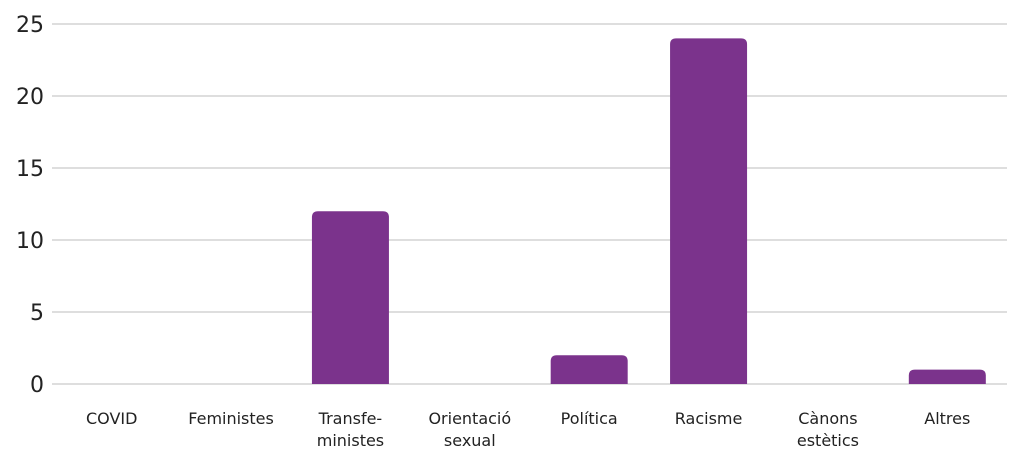 This screenshot has height=455, width=1017. Describe the element at coordinates (30, 241) in the screenshot. I see `y-tick-label: 10` at that location.